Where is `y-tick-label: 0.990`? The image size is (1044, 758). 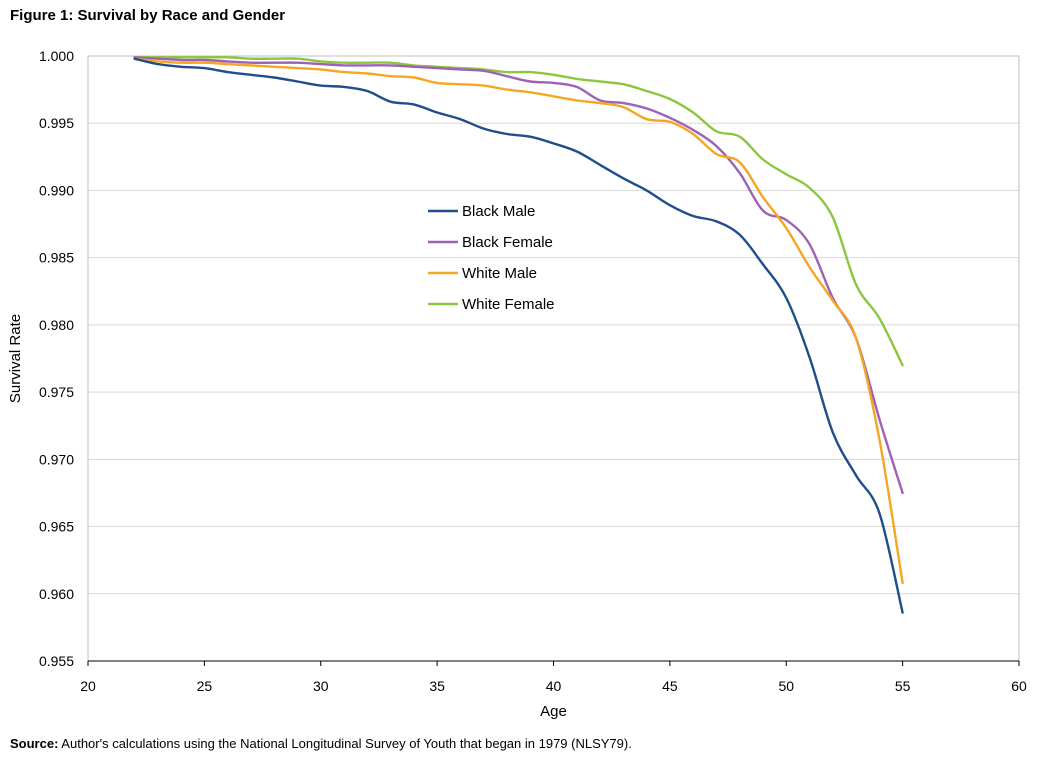 y-tick-label: 0.990 is located at coordinates (56, 190).